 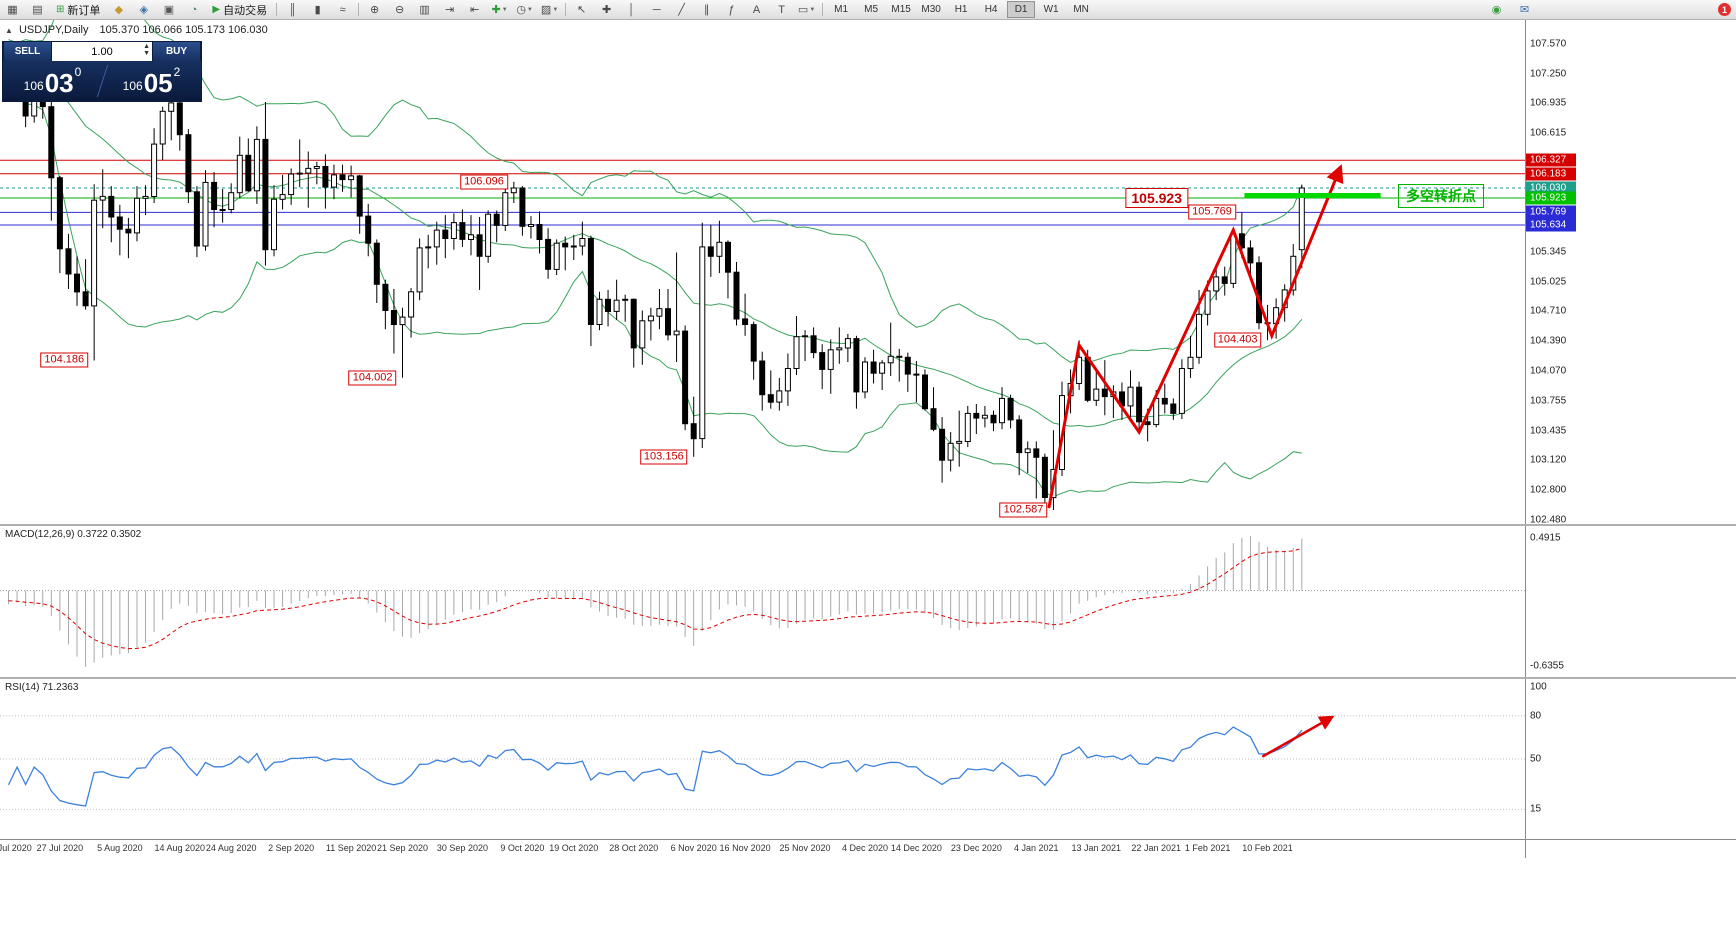 What do you see at coordinates (374, 9) in the screenshot?
I see `zoom-in-icon: ⊕` at bounding box center [374, 9].